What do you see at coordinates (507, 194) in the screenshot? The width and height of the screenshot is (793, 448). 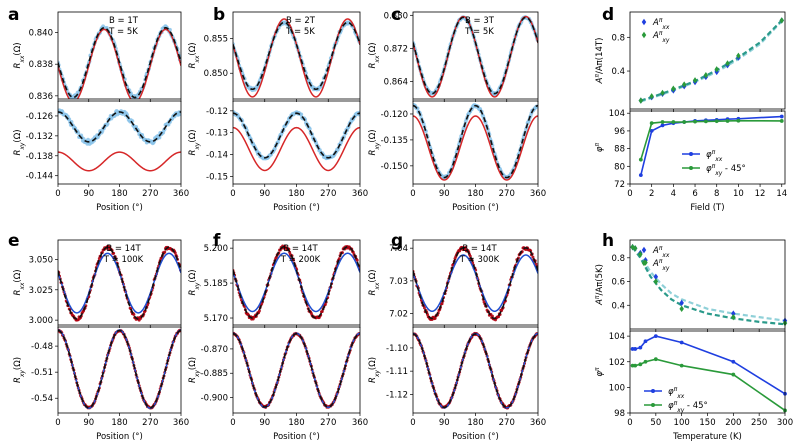 I see `c-bottom-xtick-label: 270` at bounding box center [507, 194].